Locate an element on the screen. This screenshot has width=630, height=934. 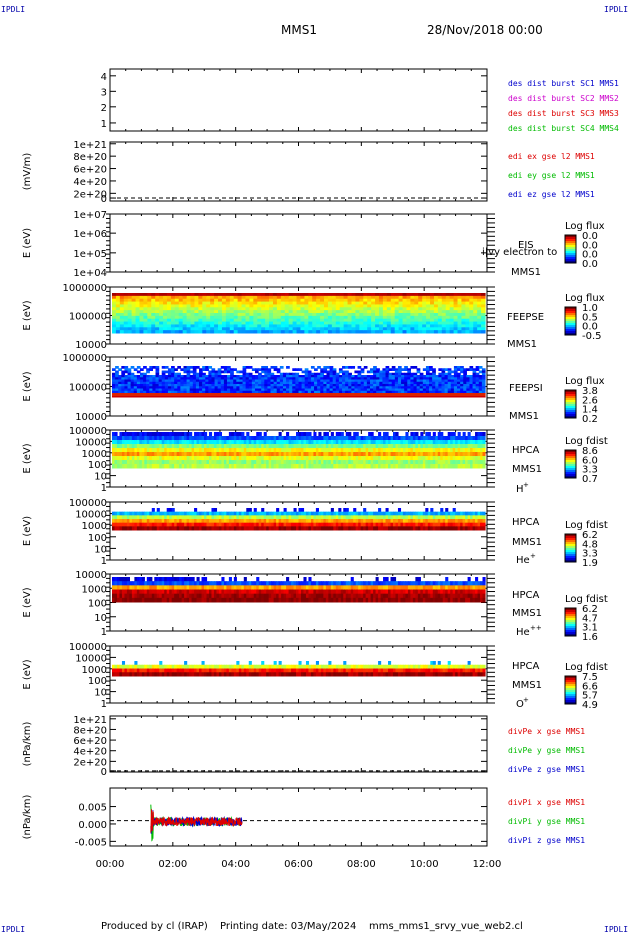
y-axis-label: E (eV) is located at coordinates (27, 531).